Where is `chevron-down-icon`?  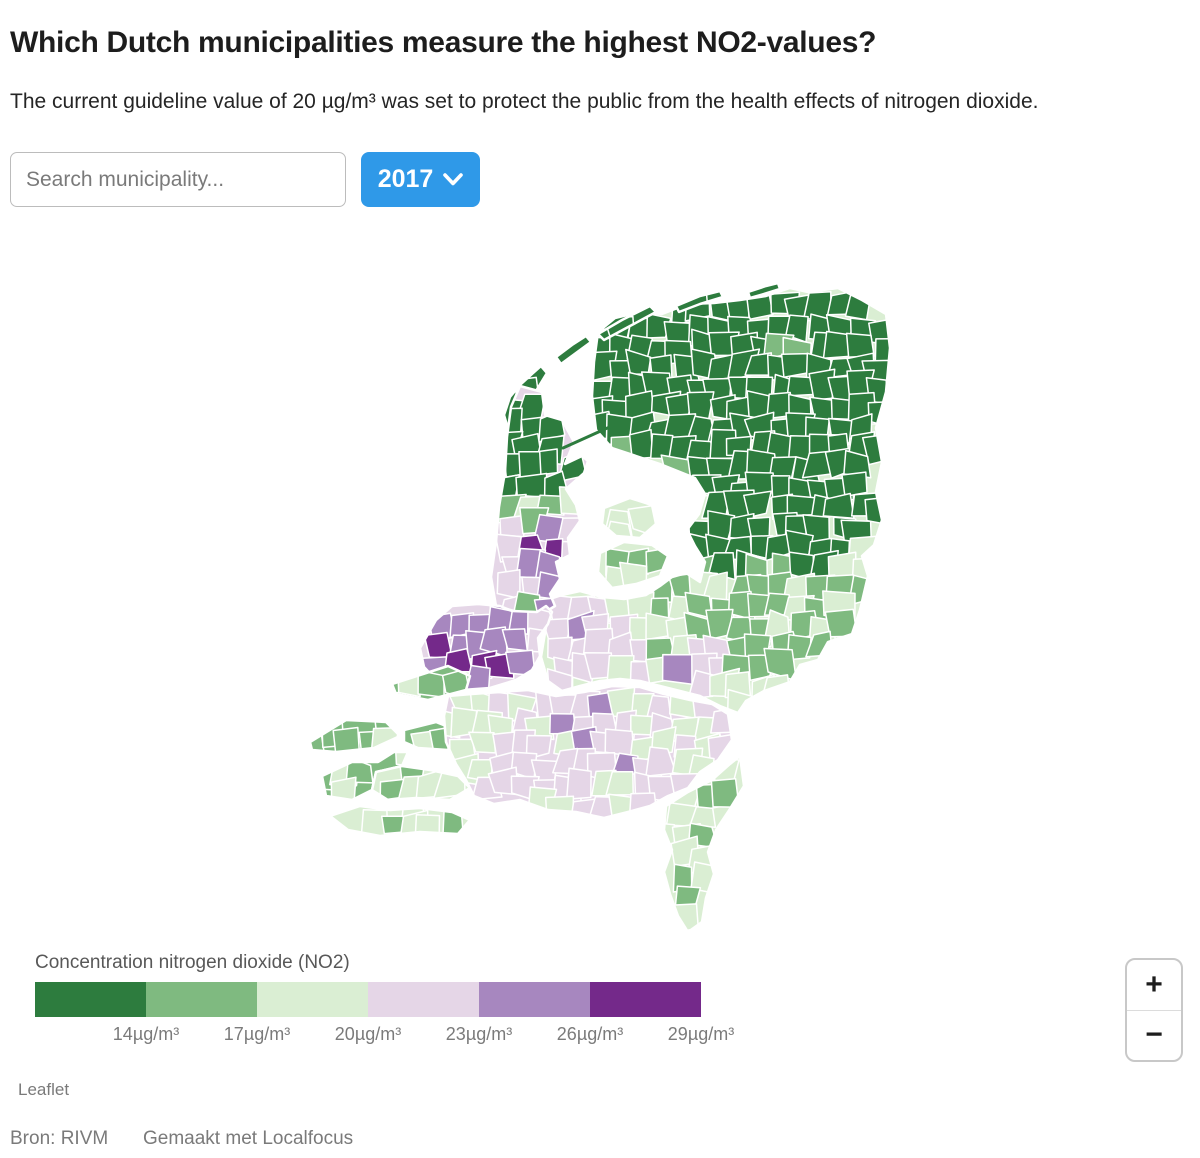 chevron-down-icon is located at coordinates (453, 179).